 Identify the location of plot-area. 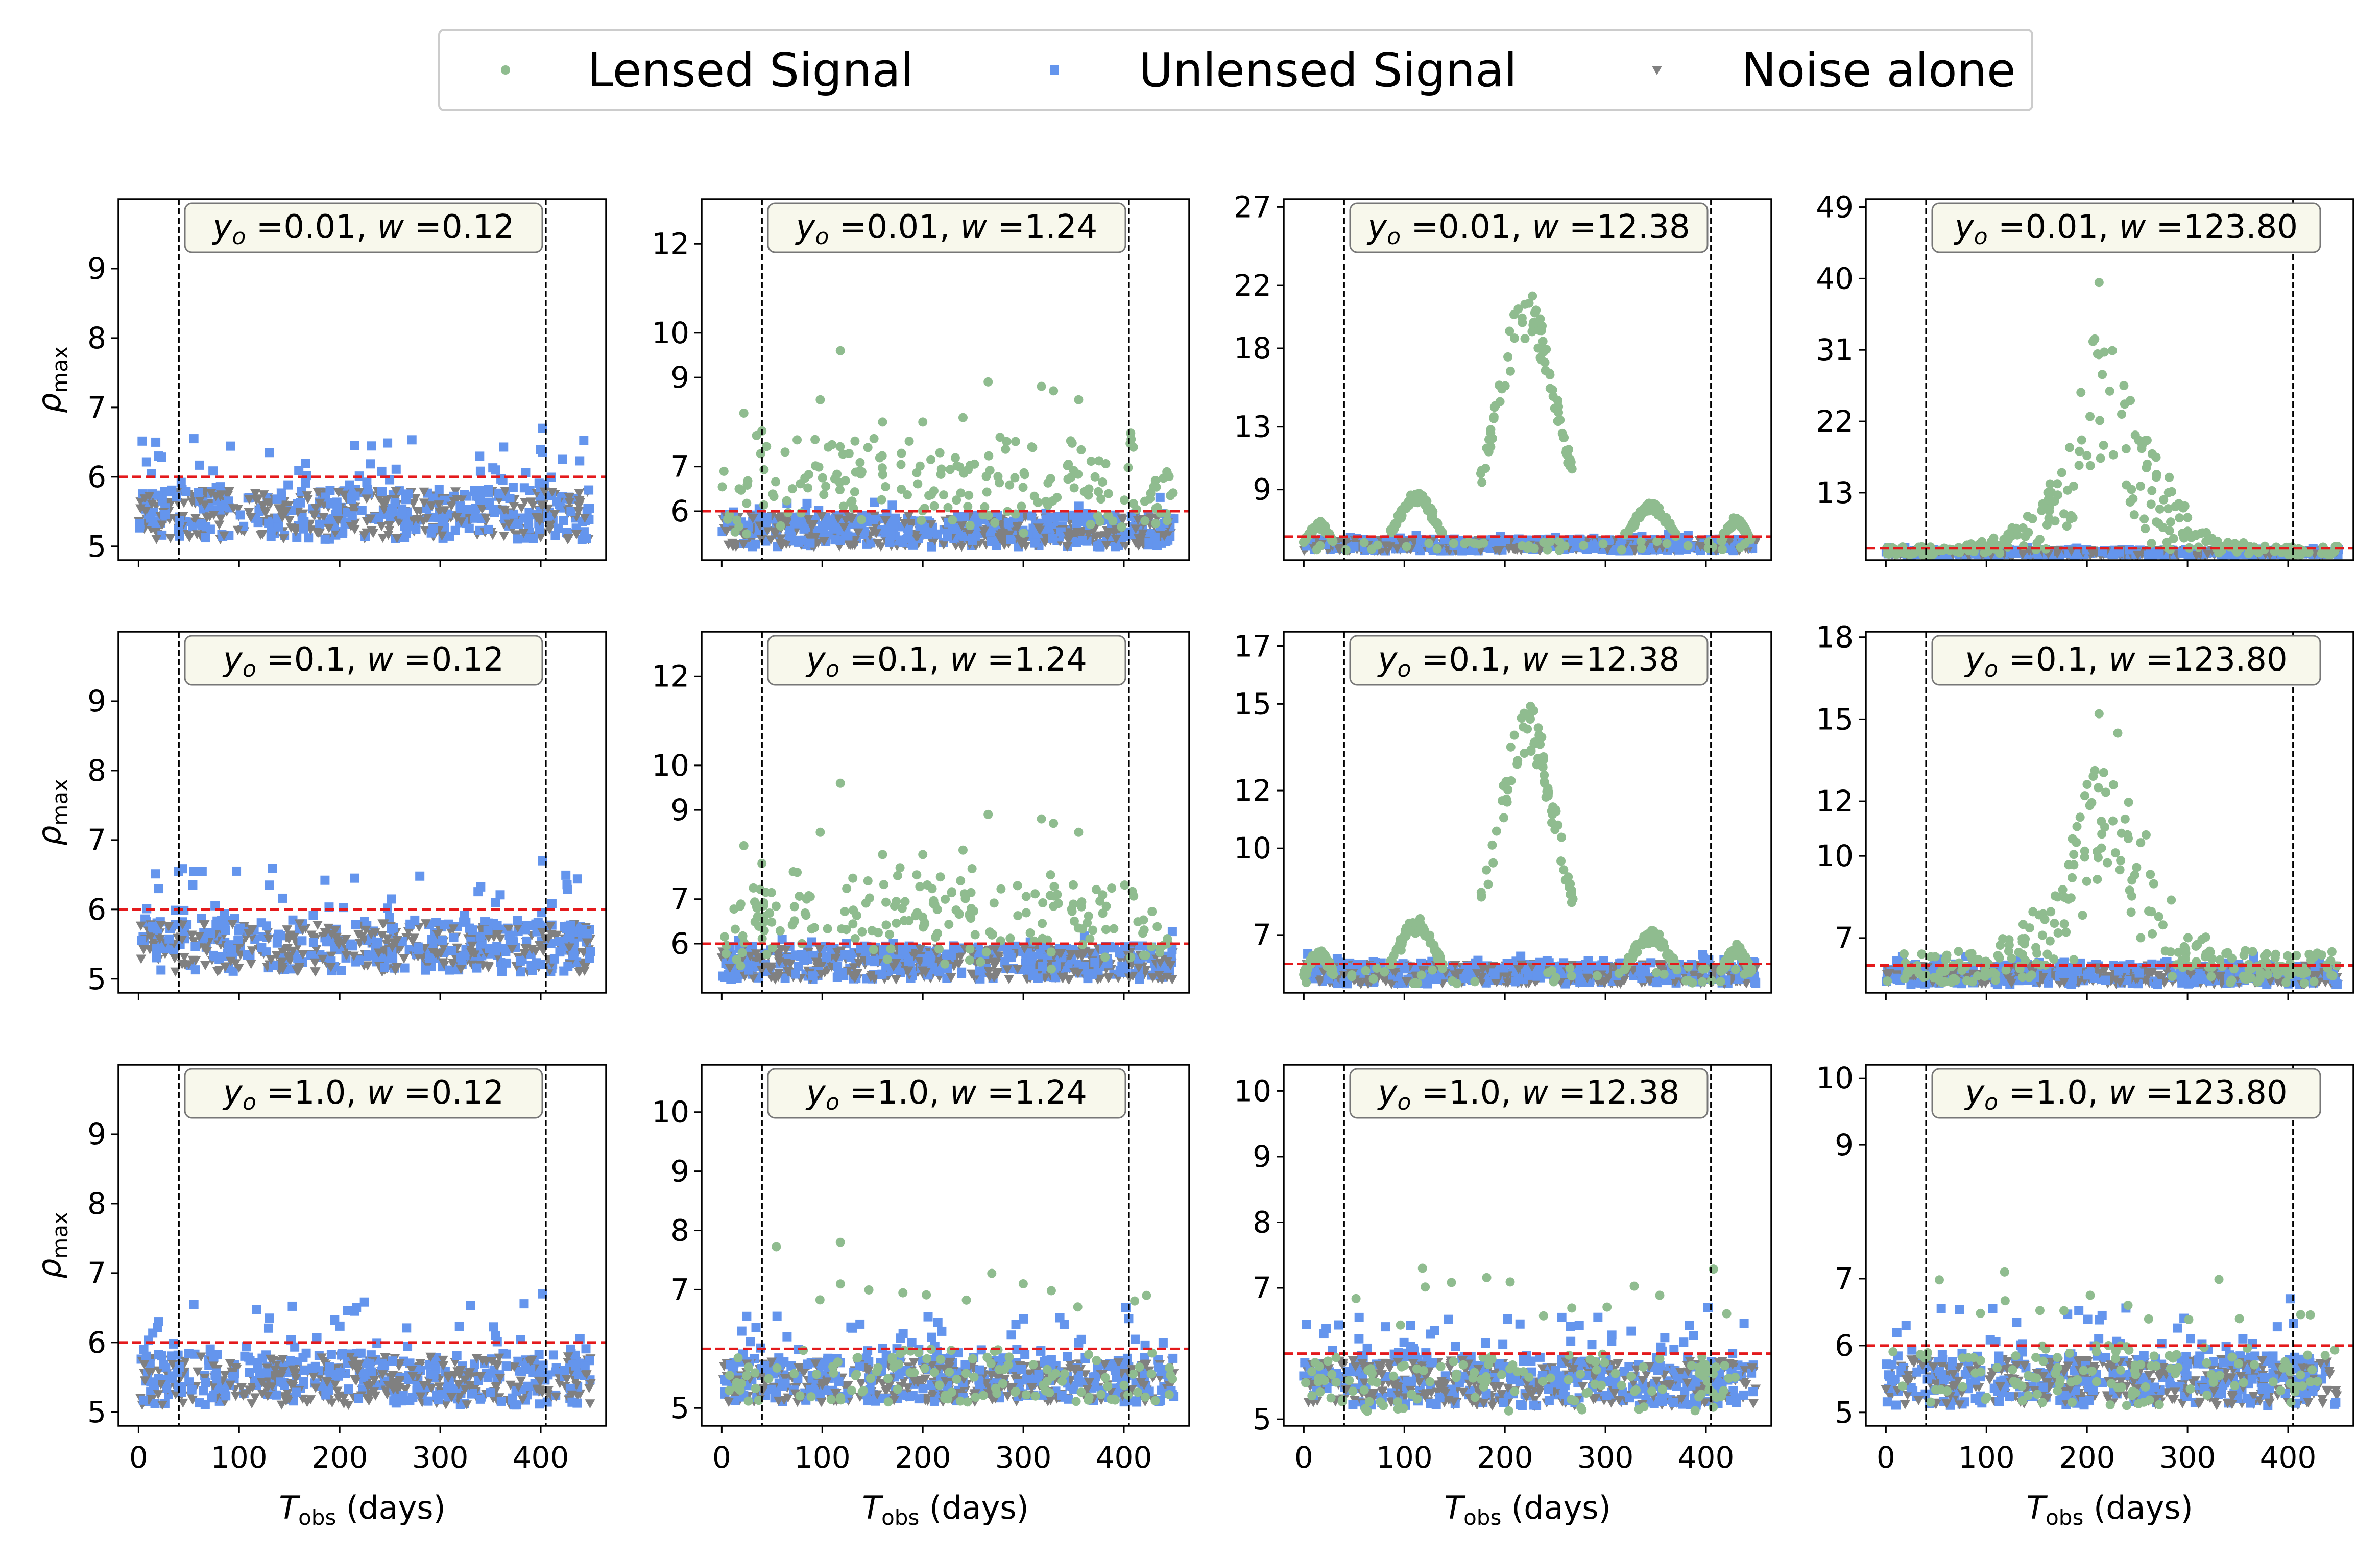
(362, 380).